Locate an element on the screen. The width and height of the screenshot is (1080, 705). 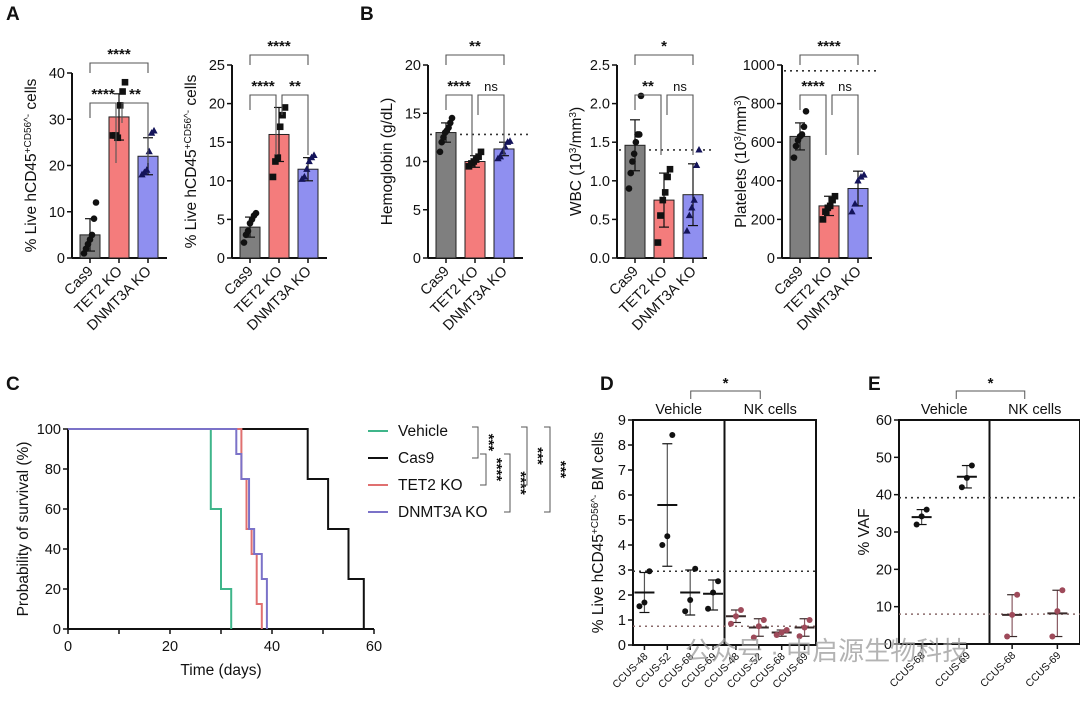
y-axis-label: Platelets (103/mm3) is located at coordinates (742, 161).